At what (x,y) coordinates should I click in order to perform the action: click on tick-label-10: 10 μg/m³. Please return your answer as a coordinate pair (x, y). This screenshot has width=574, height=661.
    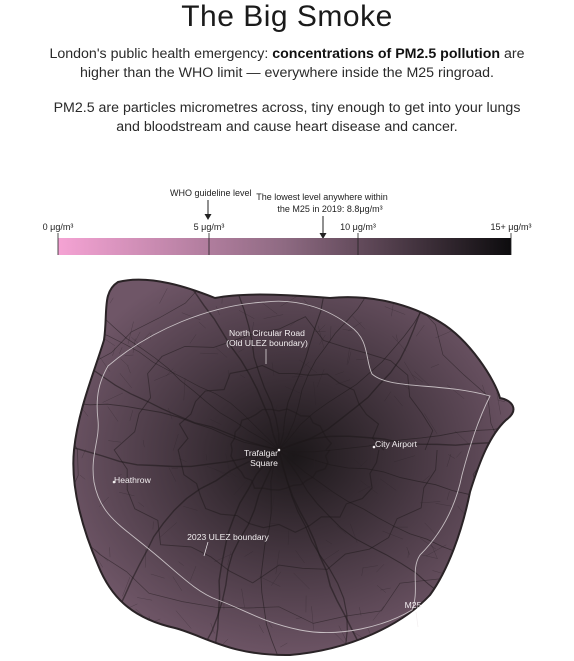
    Looking at the image, I should click on (358, 227).